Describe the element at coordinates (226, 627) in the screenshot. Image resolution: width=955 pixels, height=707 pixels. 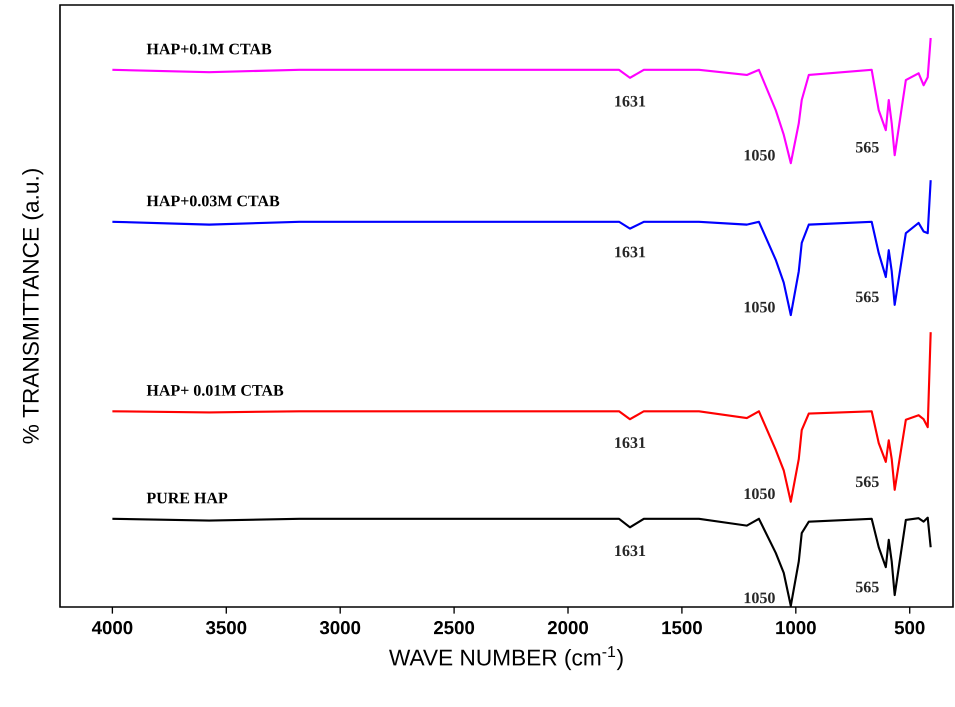
I see `x-tick-label: 3500` at that location.